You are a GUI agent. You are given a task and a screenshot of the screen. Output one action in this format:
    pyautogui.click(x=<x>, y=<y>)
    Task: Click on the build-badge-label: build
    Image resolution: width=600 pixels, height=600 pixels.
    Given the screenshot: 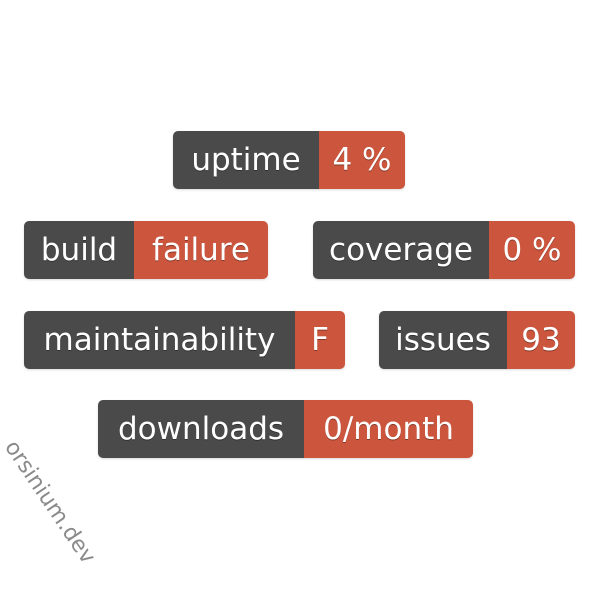 What is the action you would take?
    pyautogui.click(x=79, y=250)
    